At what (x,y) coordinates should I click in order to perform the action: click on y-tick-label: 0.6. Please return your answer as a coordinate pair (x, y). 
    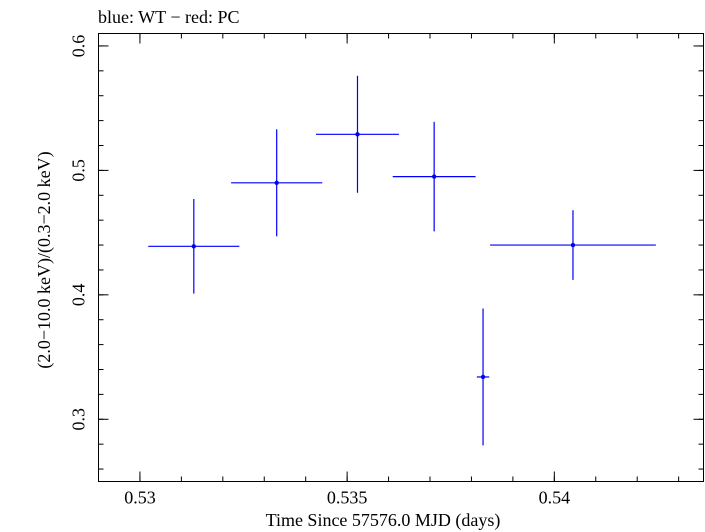
    Looking at the image, I should click on (79, 46).